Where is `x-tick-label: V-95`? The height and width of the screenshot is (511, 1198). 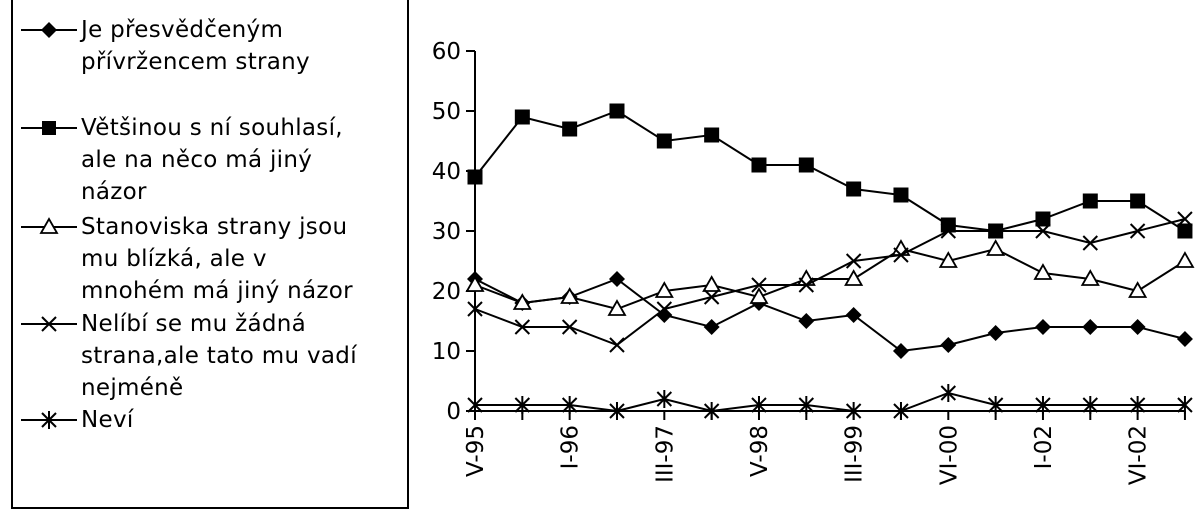 x-tick-label: V-95 is located at coordinates (476, 451).